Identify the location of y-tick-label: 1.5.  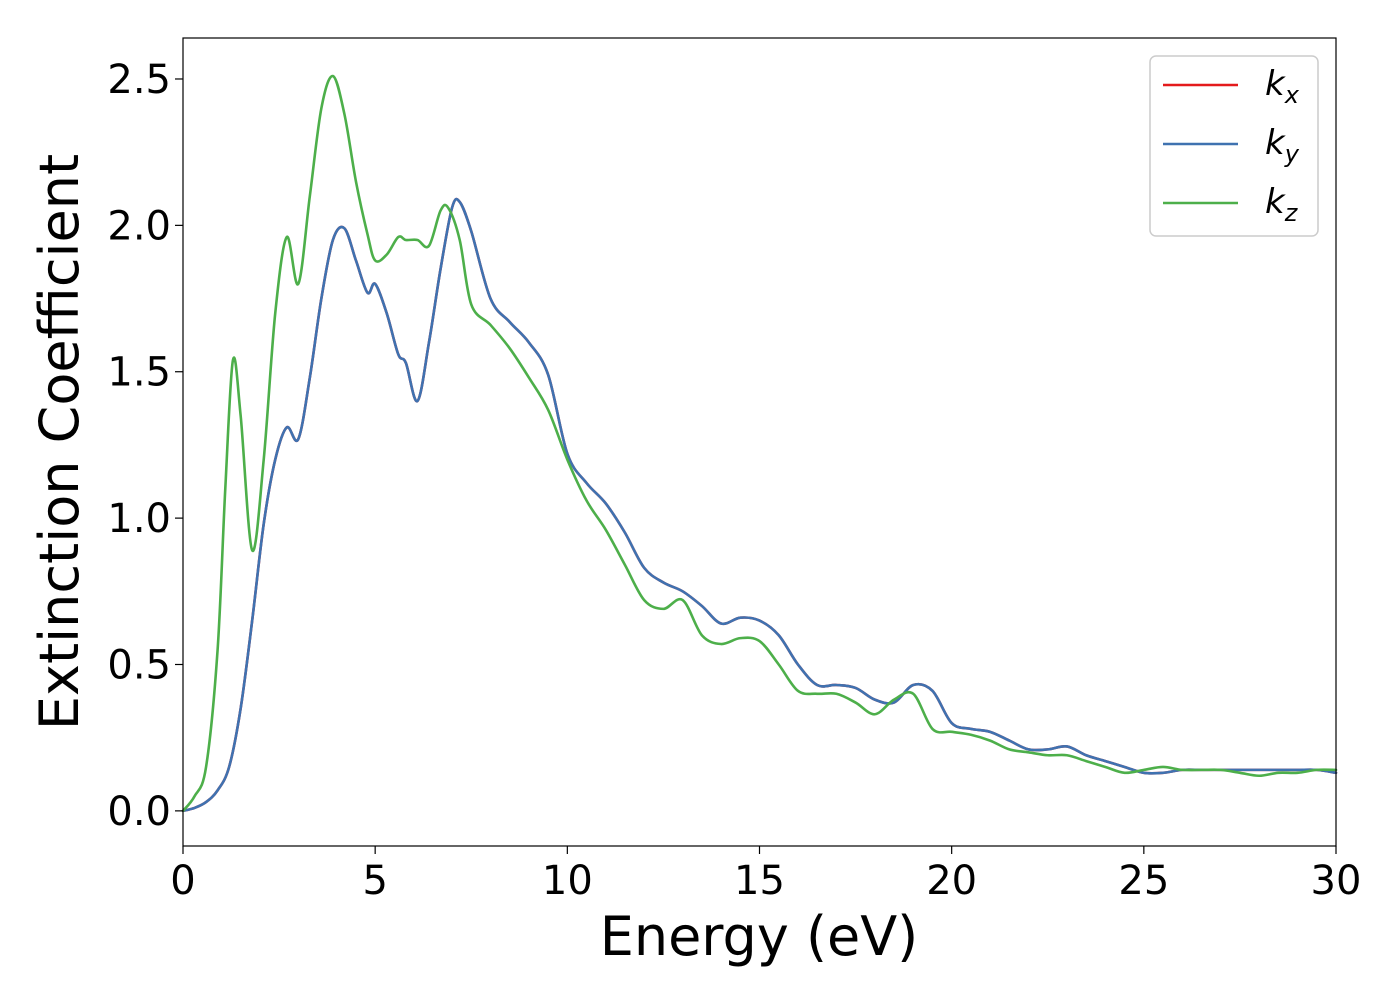
(139, 373).